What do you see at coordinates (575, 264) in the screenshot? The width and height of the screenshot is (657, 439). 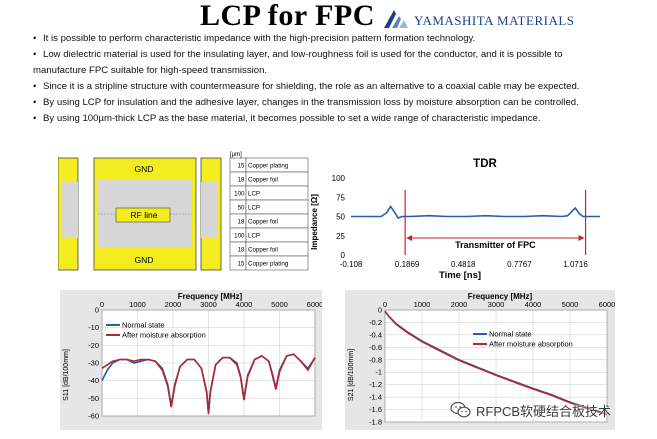 I see `tdr-x-tick: 1.0716` at bounding box center [575, 264].